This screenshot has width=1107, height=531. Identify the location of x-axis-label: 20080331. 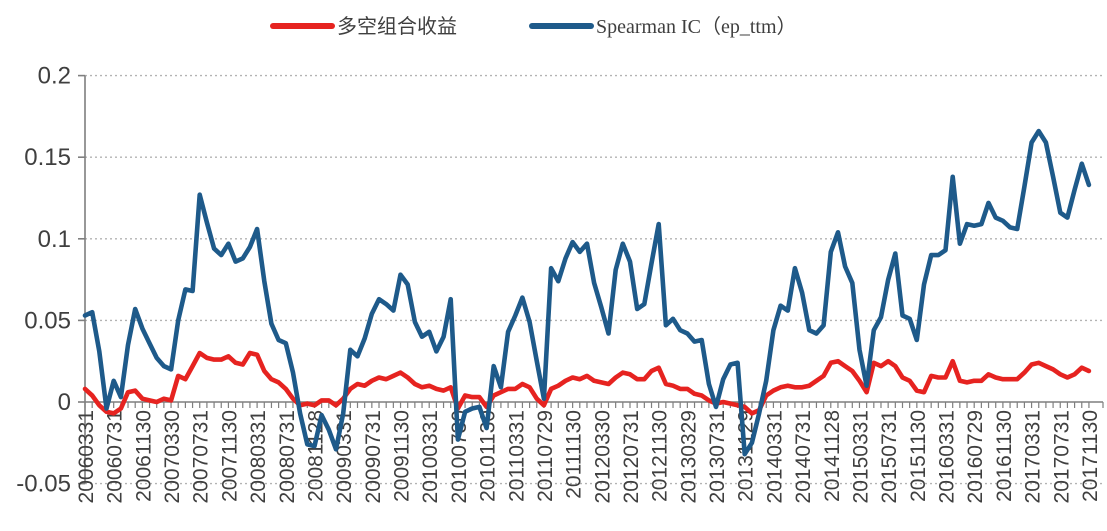
(258, 456).